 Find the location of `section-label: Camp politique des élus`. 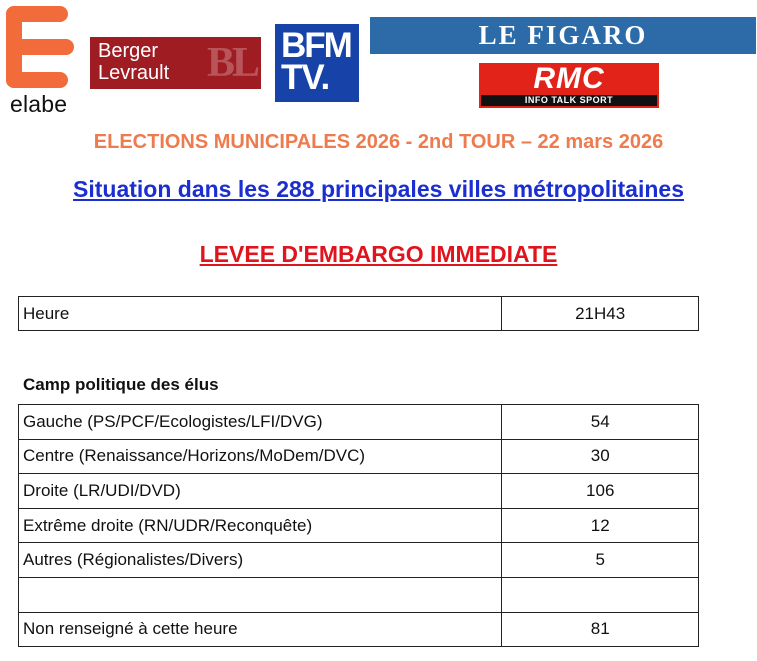

section-label: Camp politique des élus is located at coordinates (121, 384).